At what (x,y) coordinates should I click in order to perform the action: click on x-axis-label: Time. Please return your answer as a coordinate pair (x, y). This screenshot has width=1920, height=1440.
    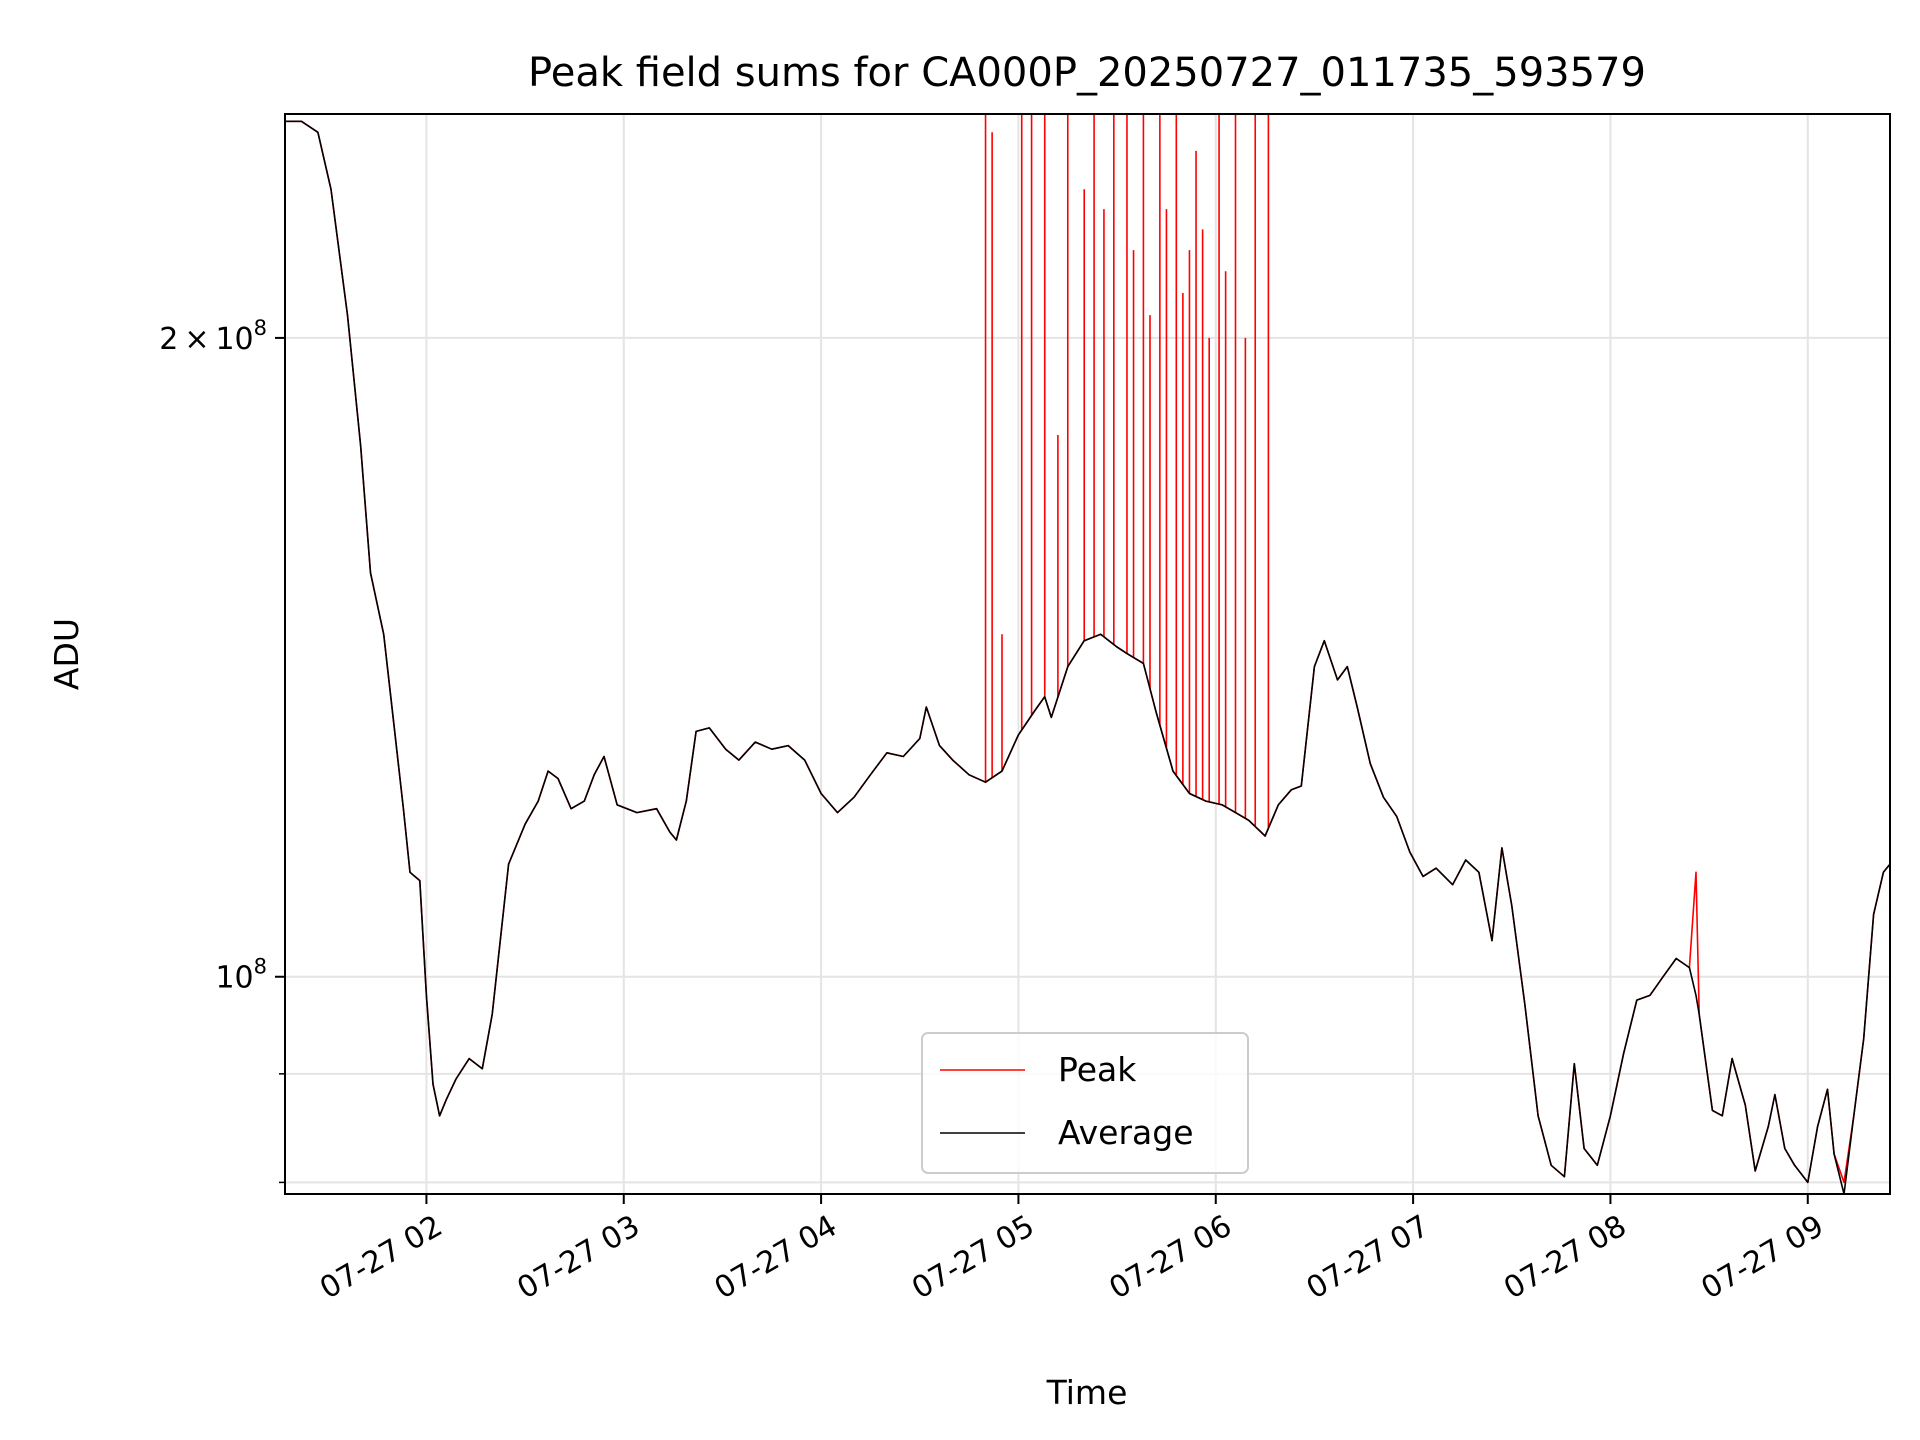
    Looking at the image, I should click on (1087, 1392).